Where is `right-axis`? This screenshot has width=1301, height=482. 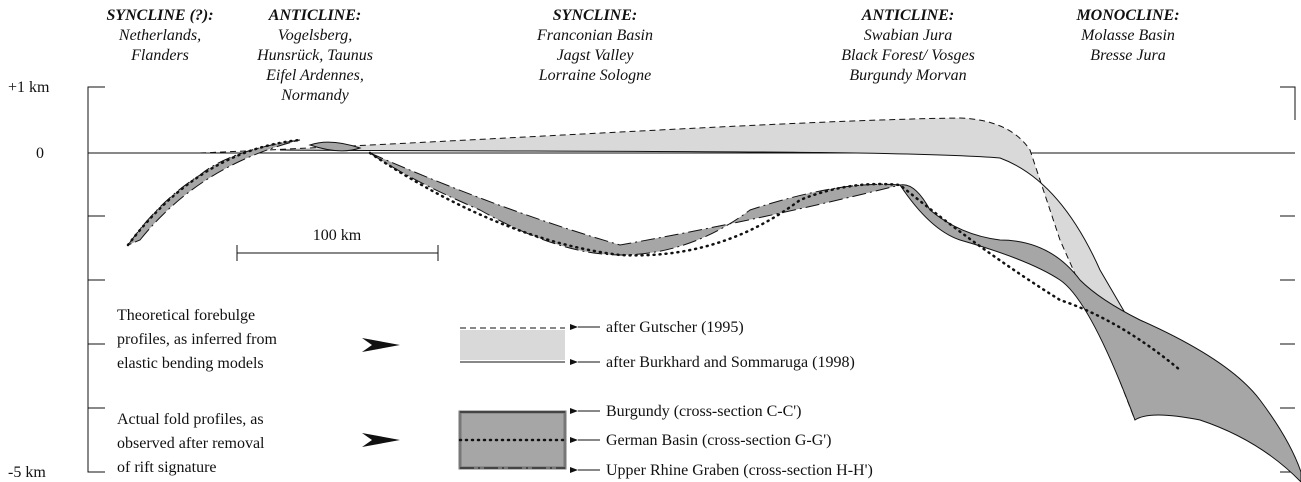 right-axis is located at coordinates (1288, 103).